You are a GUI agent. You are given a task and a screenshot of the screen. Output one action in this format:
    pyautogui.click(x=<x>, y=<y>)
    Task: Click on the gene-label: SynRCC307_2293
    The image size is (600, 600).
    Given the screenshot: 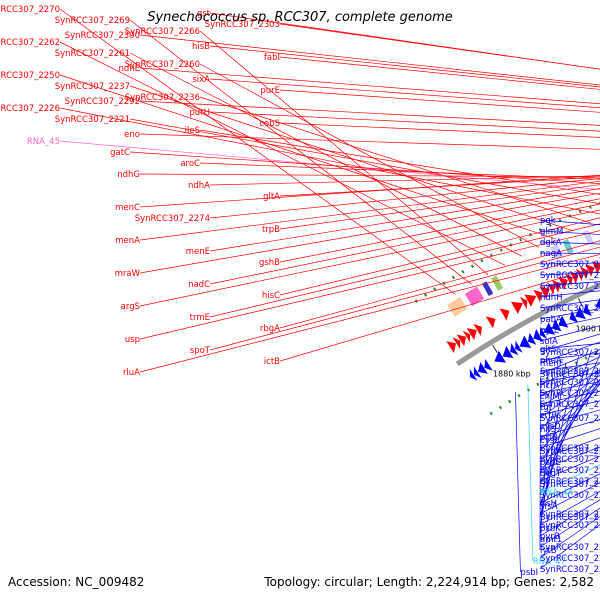 What is the action you would take?
    pyautogui.click(x=570, y=496)
    